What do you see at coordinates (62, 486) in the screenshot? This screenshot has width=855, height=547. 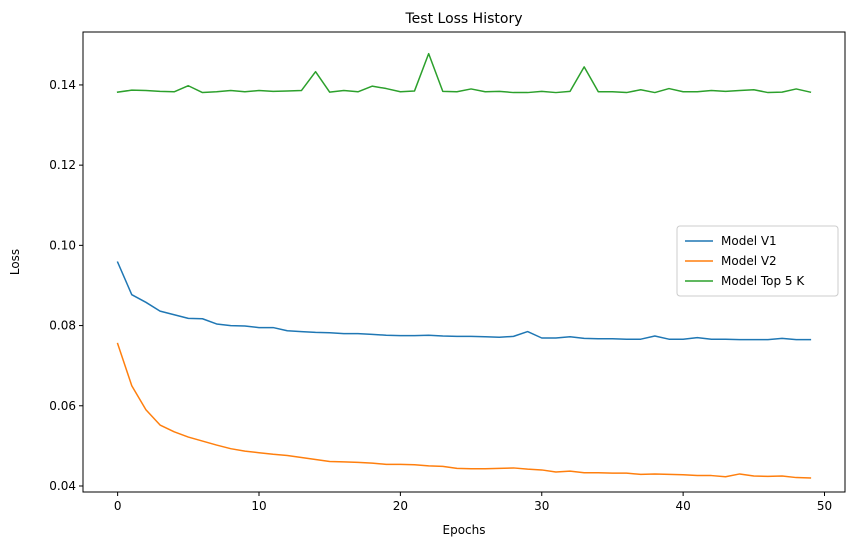 I see `y-tick-label-0: 0.04` at bounding box center [62, 486].